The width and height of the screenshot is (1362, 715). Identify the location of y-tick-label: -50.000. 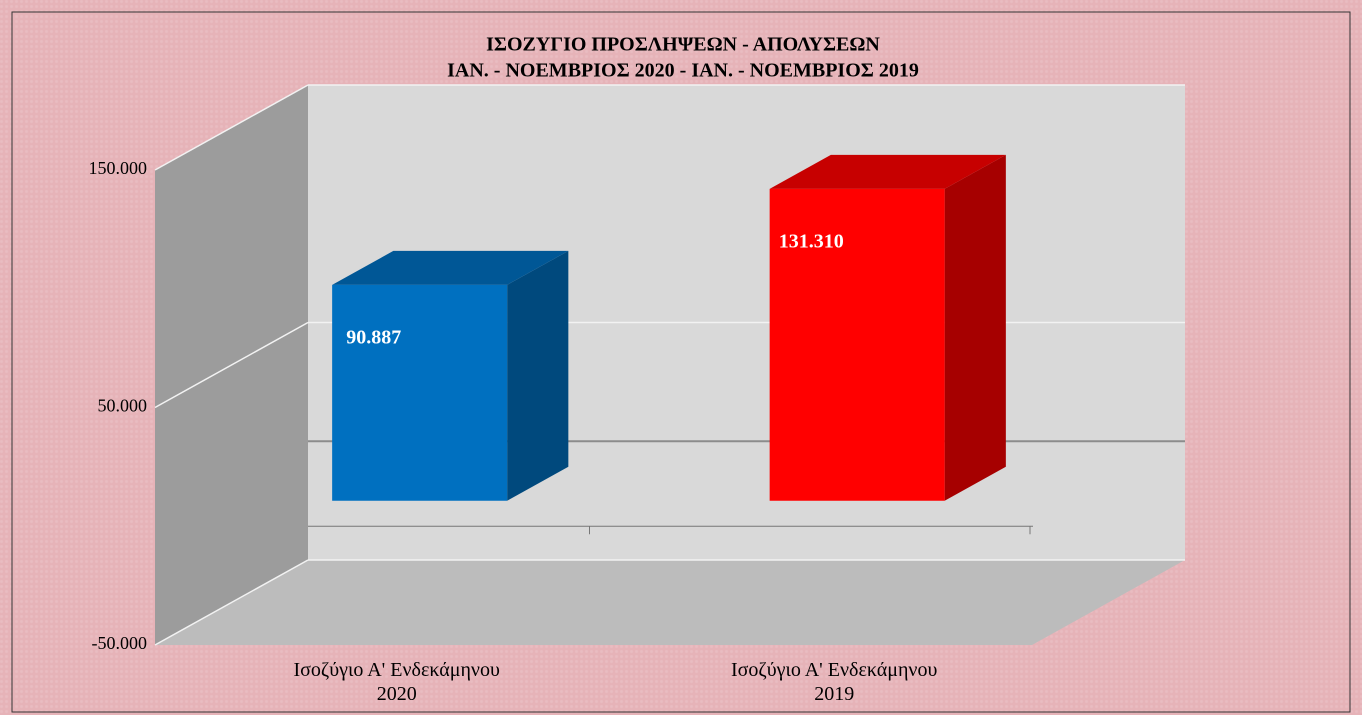
(120, 643).